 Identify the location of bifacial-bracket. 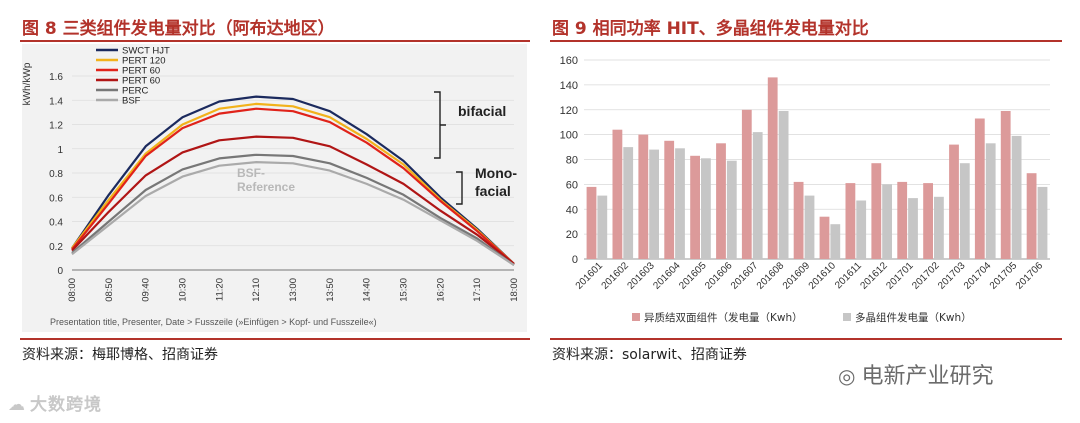
(440, 125).